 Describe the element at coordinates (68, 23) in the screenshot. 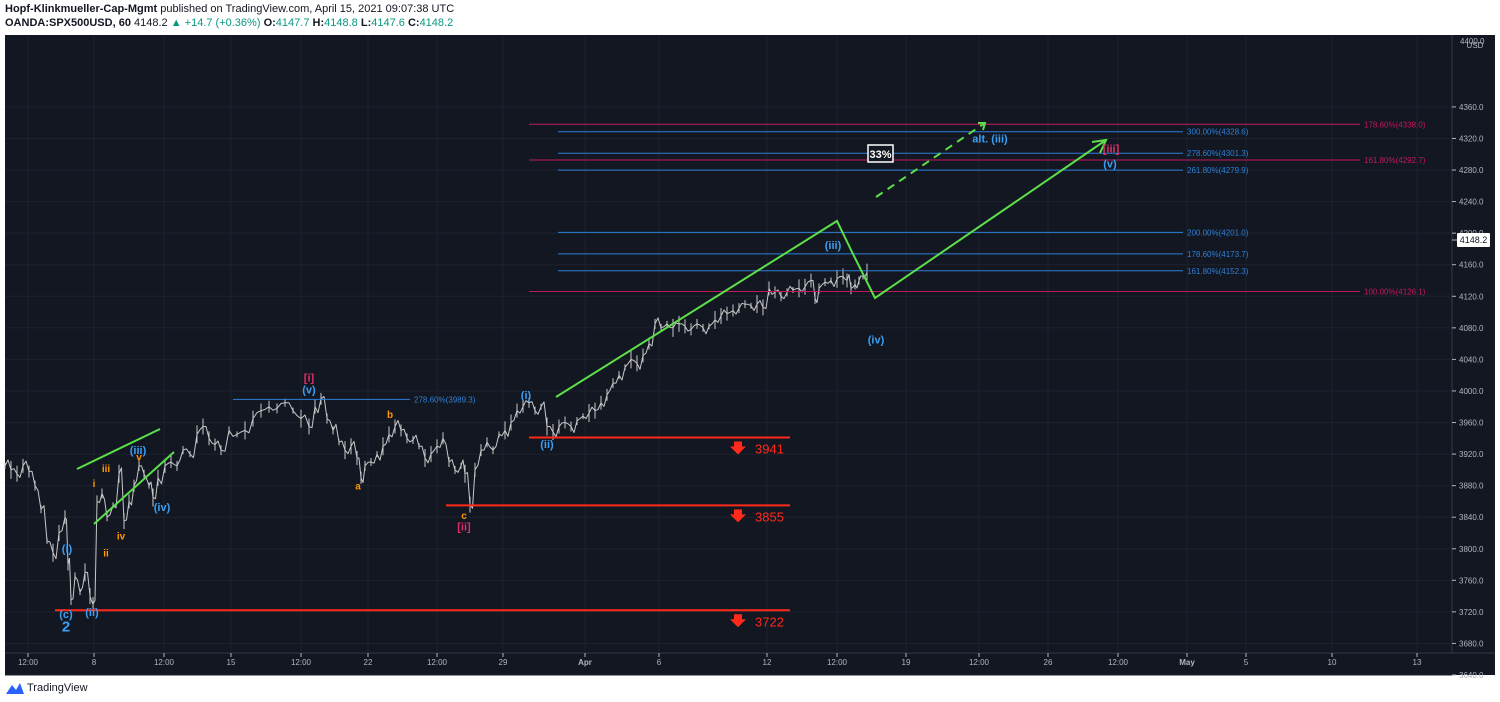

I see `symbol-name: OANDA:SPX500USD, 60` at that location.